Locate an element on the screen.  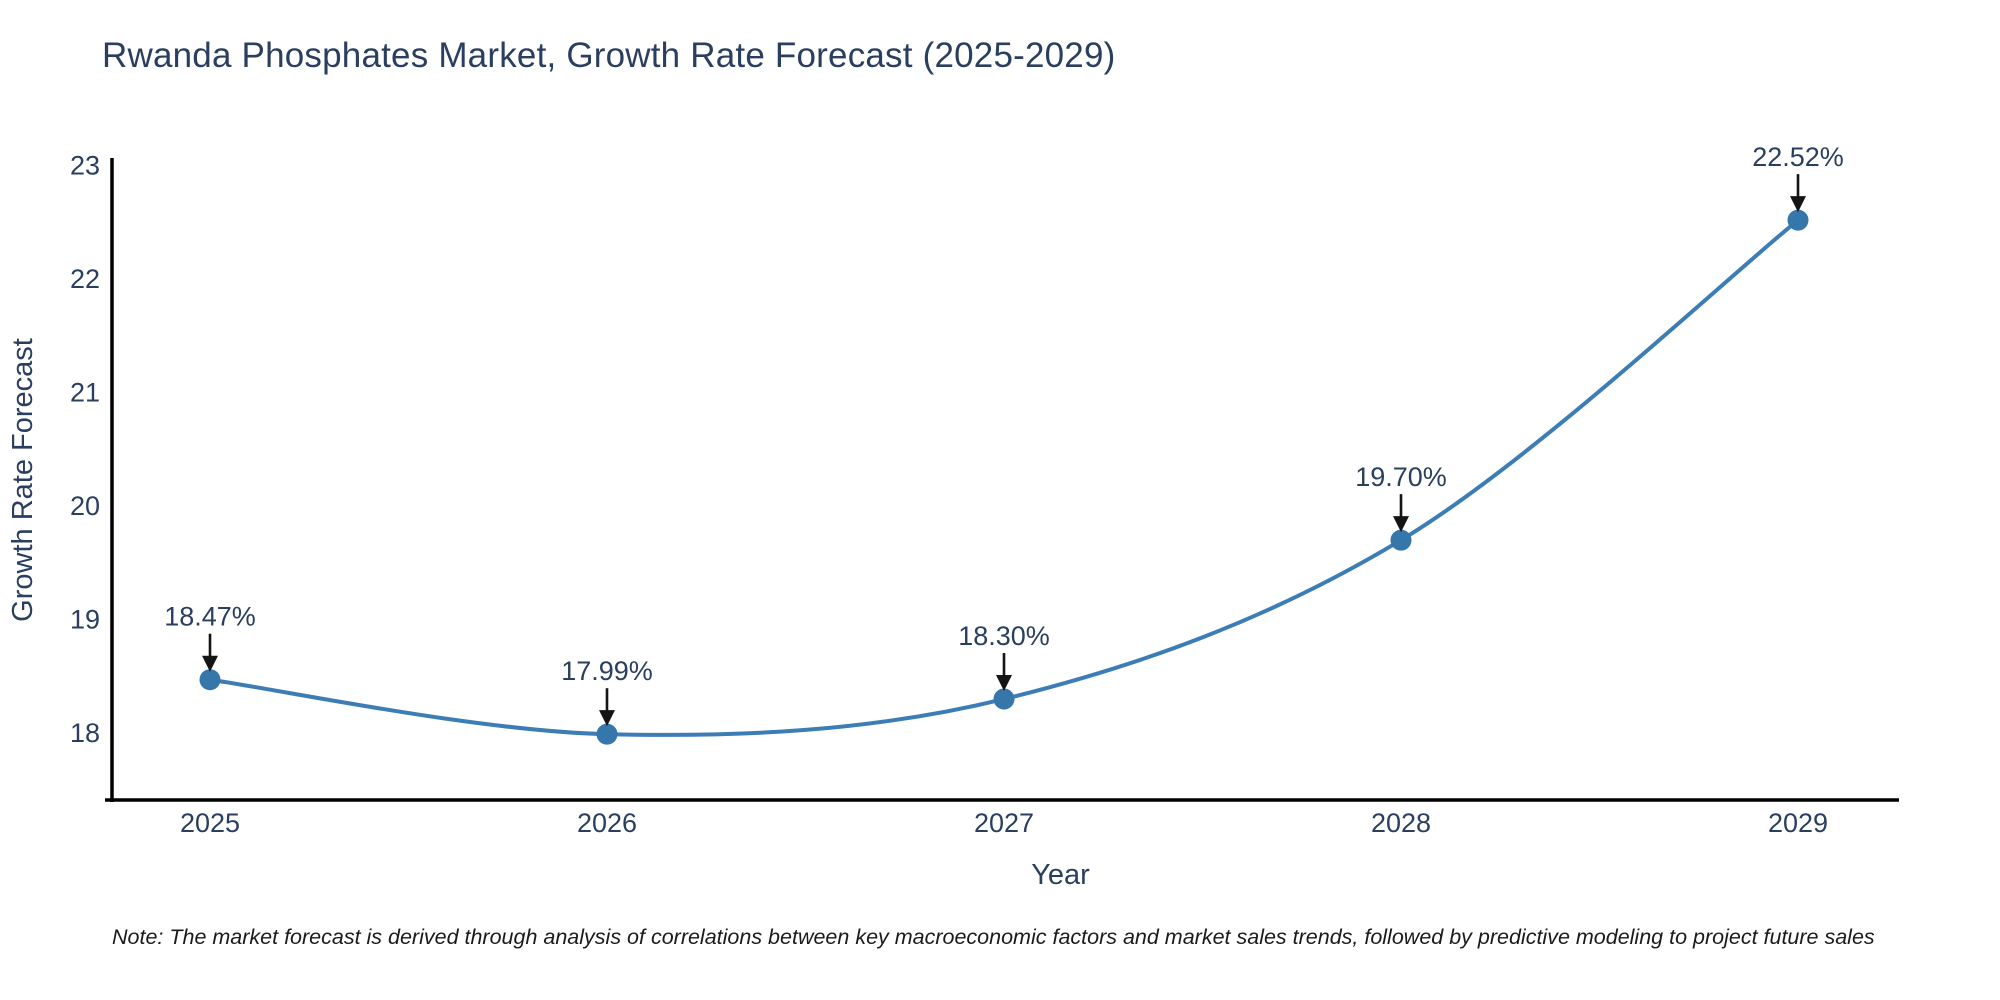
y-tick-label: 22 is located at coordinates (85, 279).